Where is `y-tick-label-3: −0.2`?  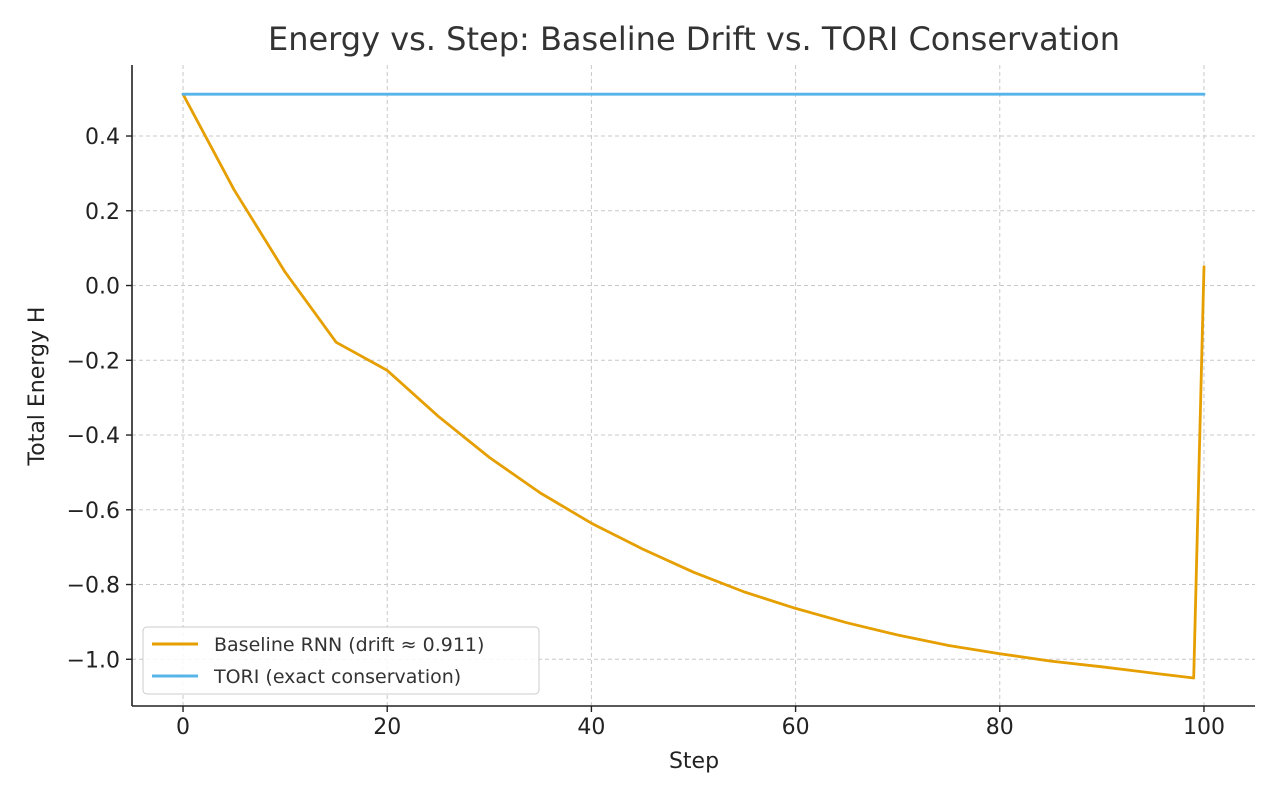
y-tick-label-3: −0.2 is located at coordinates (93, 361).